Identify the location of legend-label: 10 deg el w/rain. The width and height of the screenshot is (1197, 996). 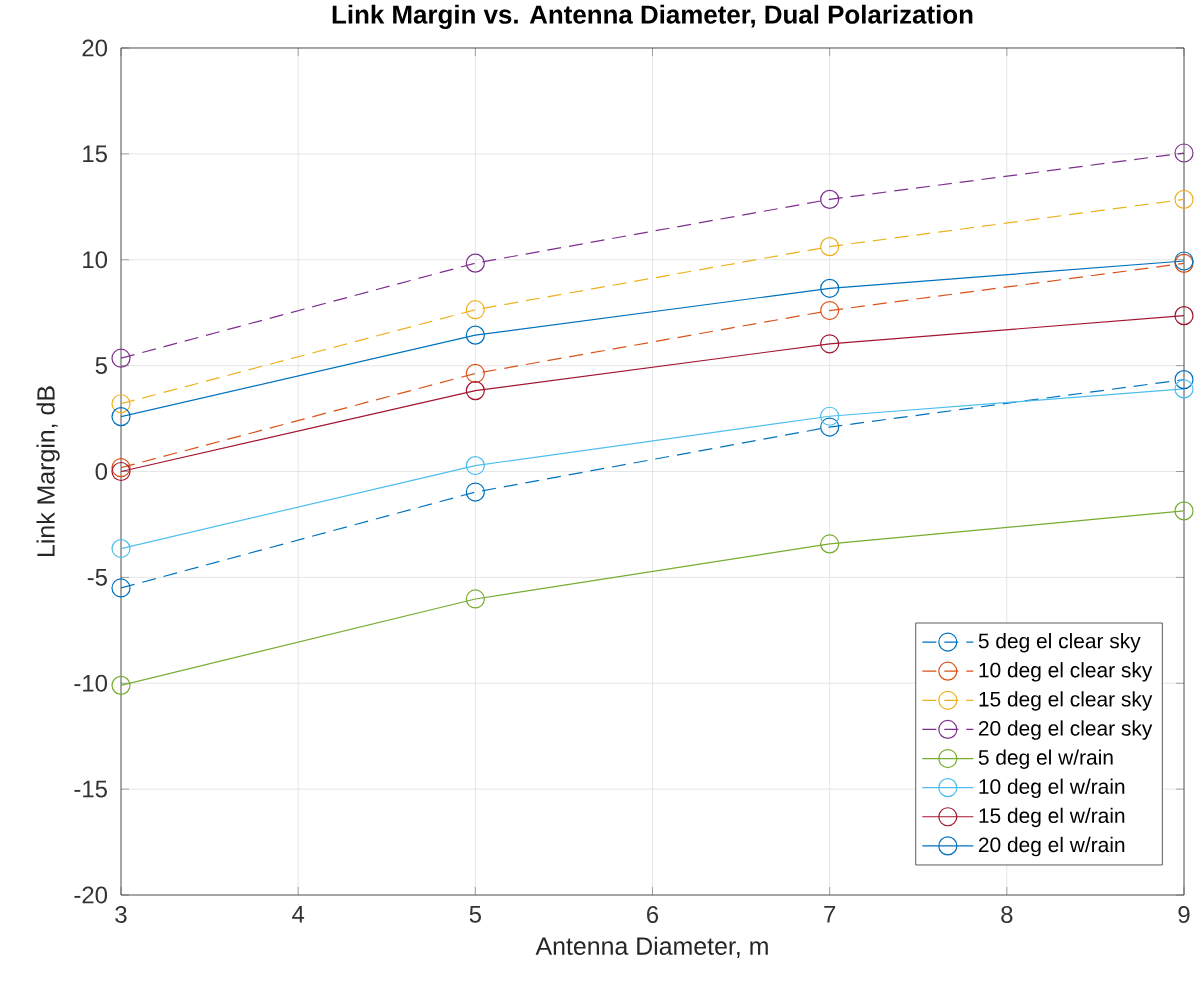
(1052, 788).